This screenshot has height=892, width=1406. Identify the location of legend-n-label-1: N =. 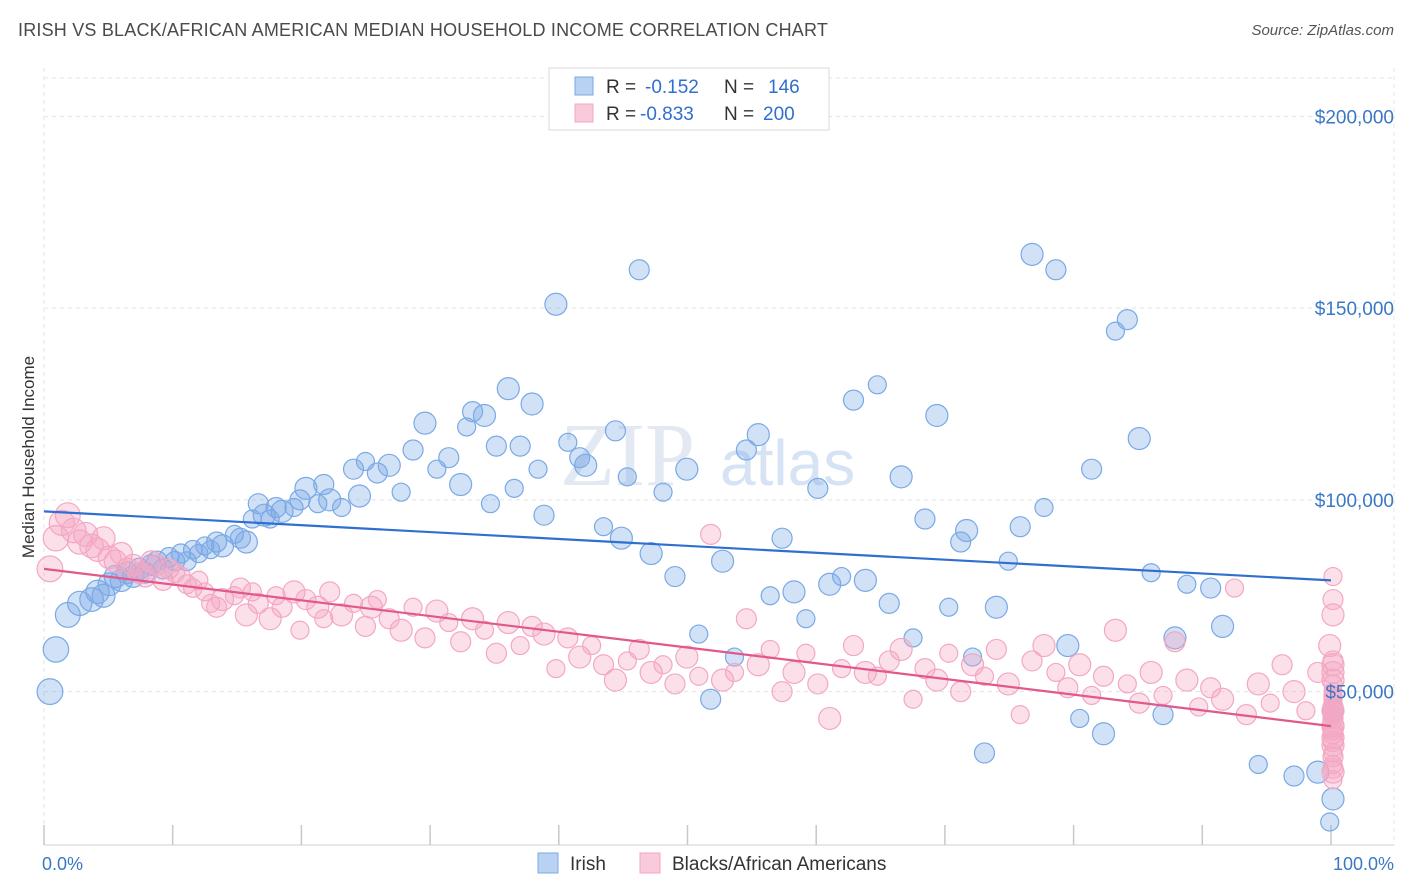
(739, 87).